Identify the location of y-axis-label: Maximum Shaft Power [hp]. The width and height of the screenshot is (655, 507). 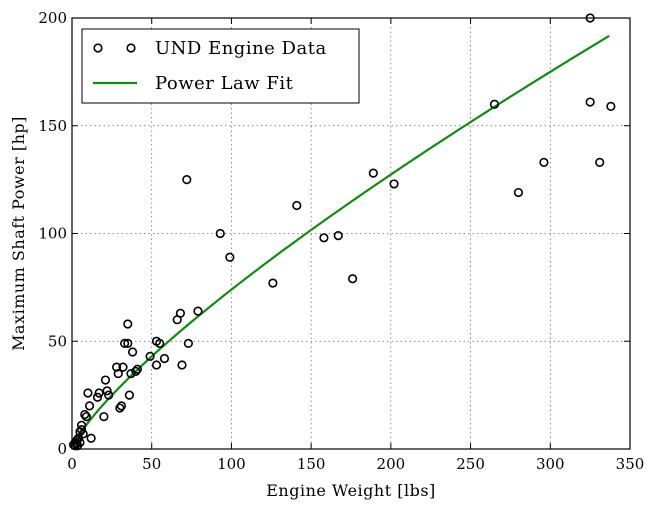
(18, 233).